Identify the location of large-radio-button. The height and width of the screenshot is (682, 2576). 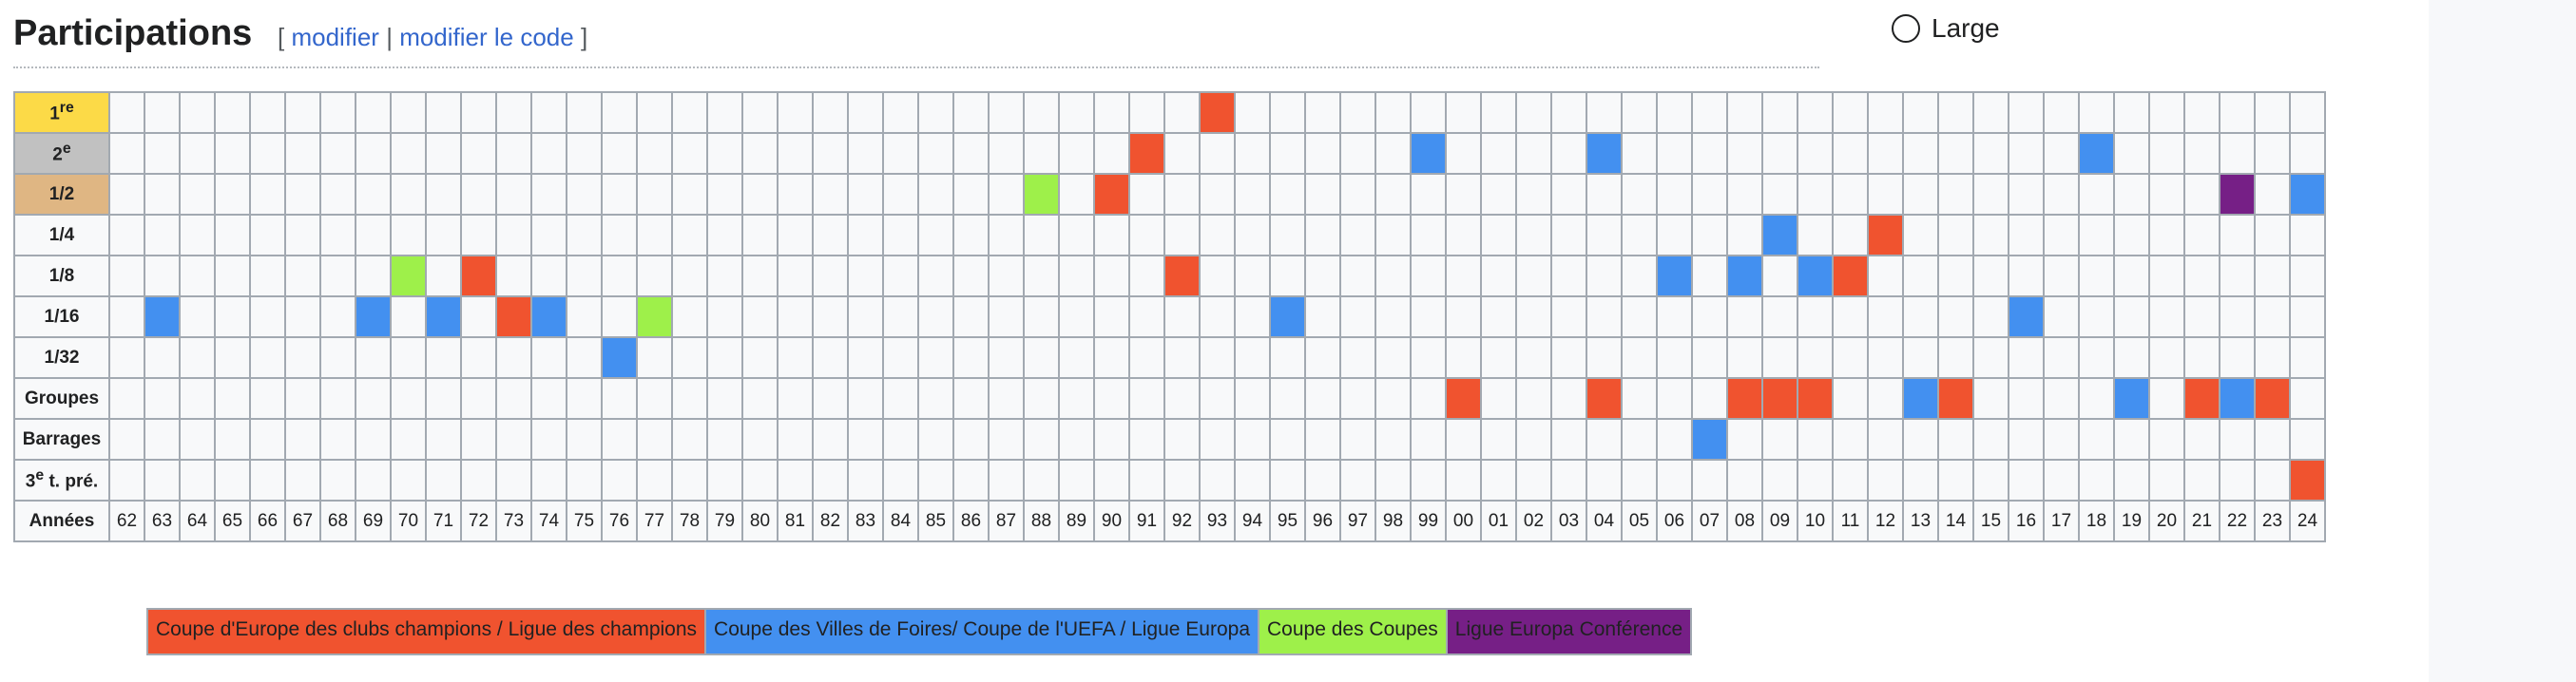
(1906, 28).